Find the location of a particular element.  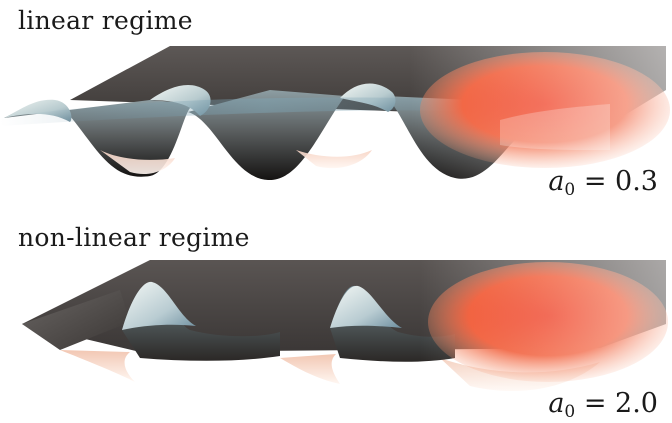

left-slab is located at coordinates (76, 320).